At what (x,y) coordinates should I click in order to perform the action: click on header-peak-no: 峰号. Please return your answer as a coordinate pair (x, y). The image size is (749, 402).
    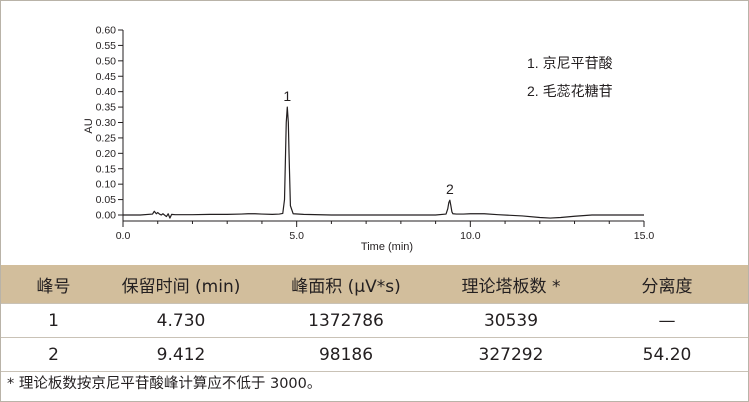
    Looking at the image, I should click on (53, 284).